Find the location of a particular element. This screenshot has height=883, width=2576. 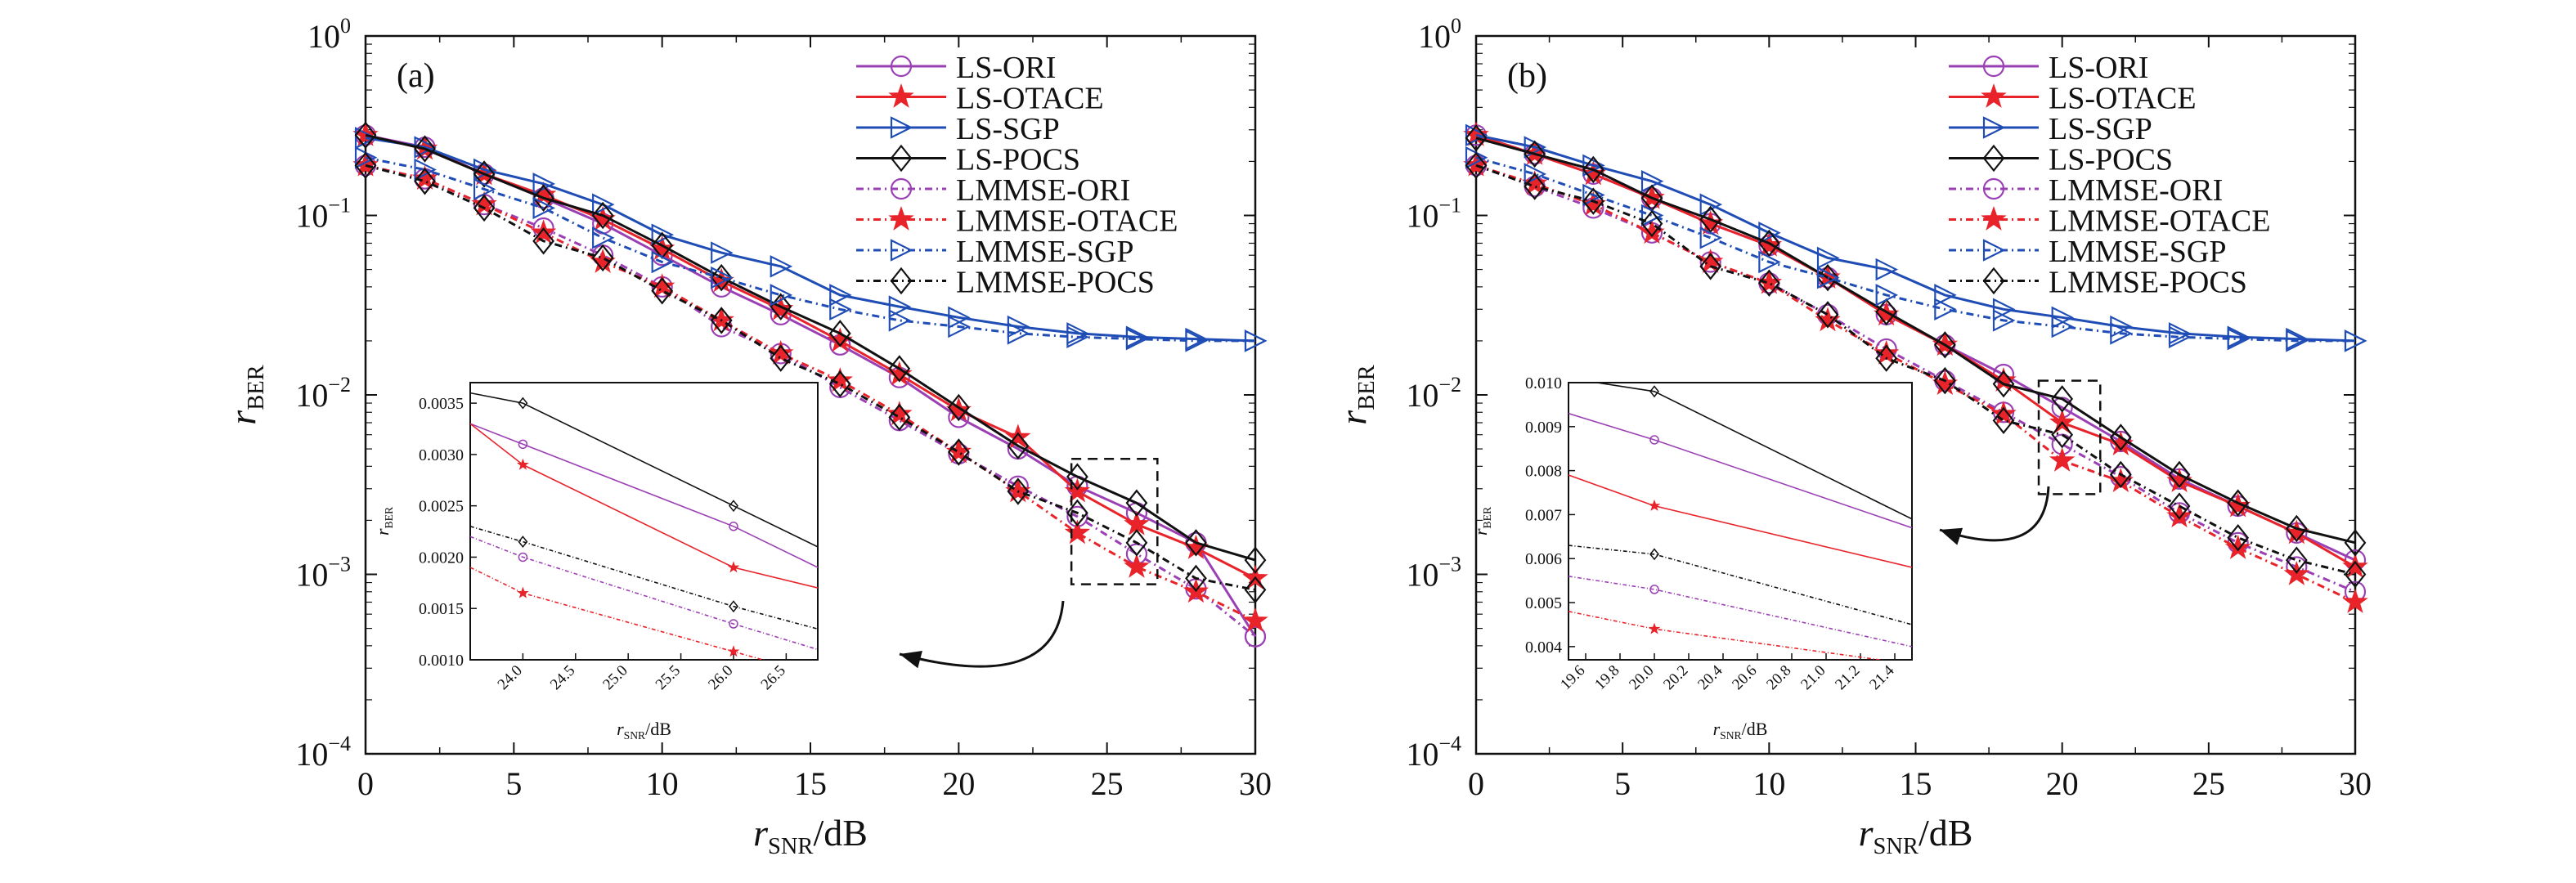

x-tick-label: 25 is located at coordinates (2208, 783).